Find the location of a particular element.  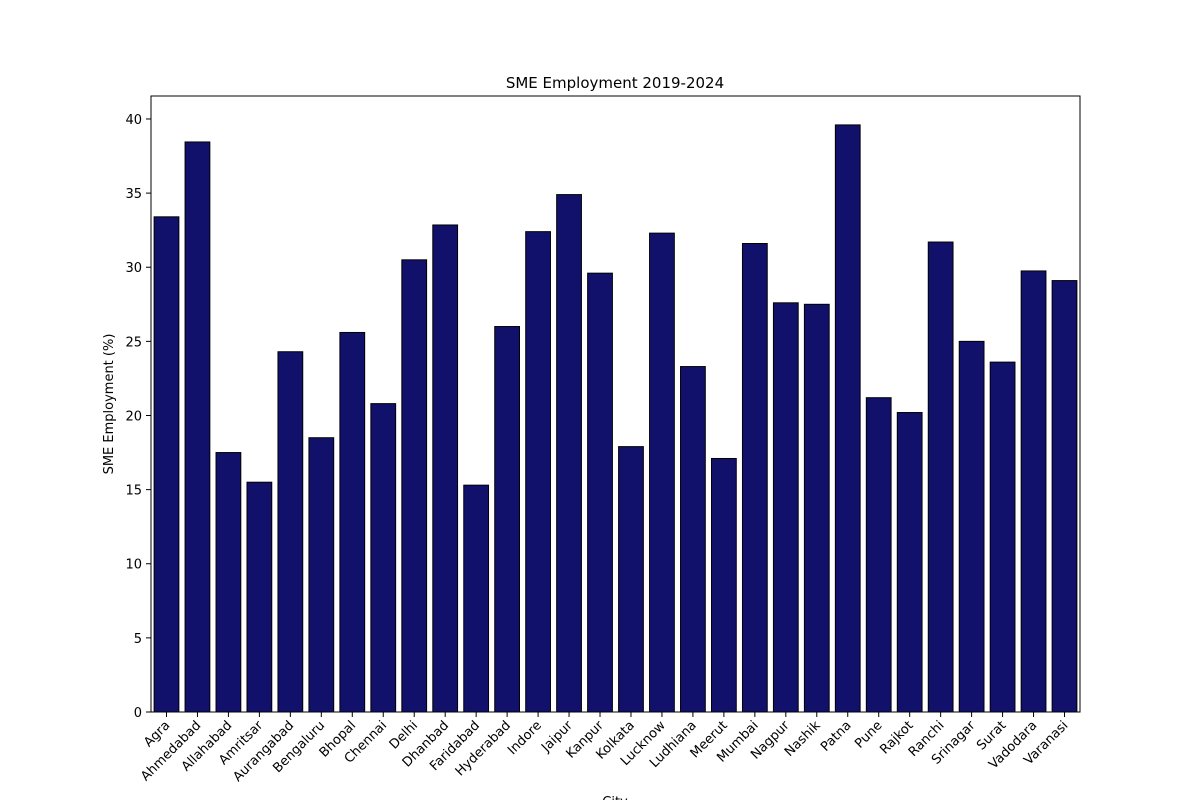

x-tick-label: Nashik is located at coordinates (803, 739).